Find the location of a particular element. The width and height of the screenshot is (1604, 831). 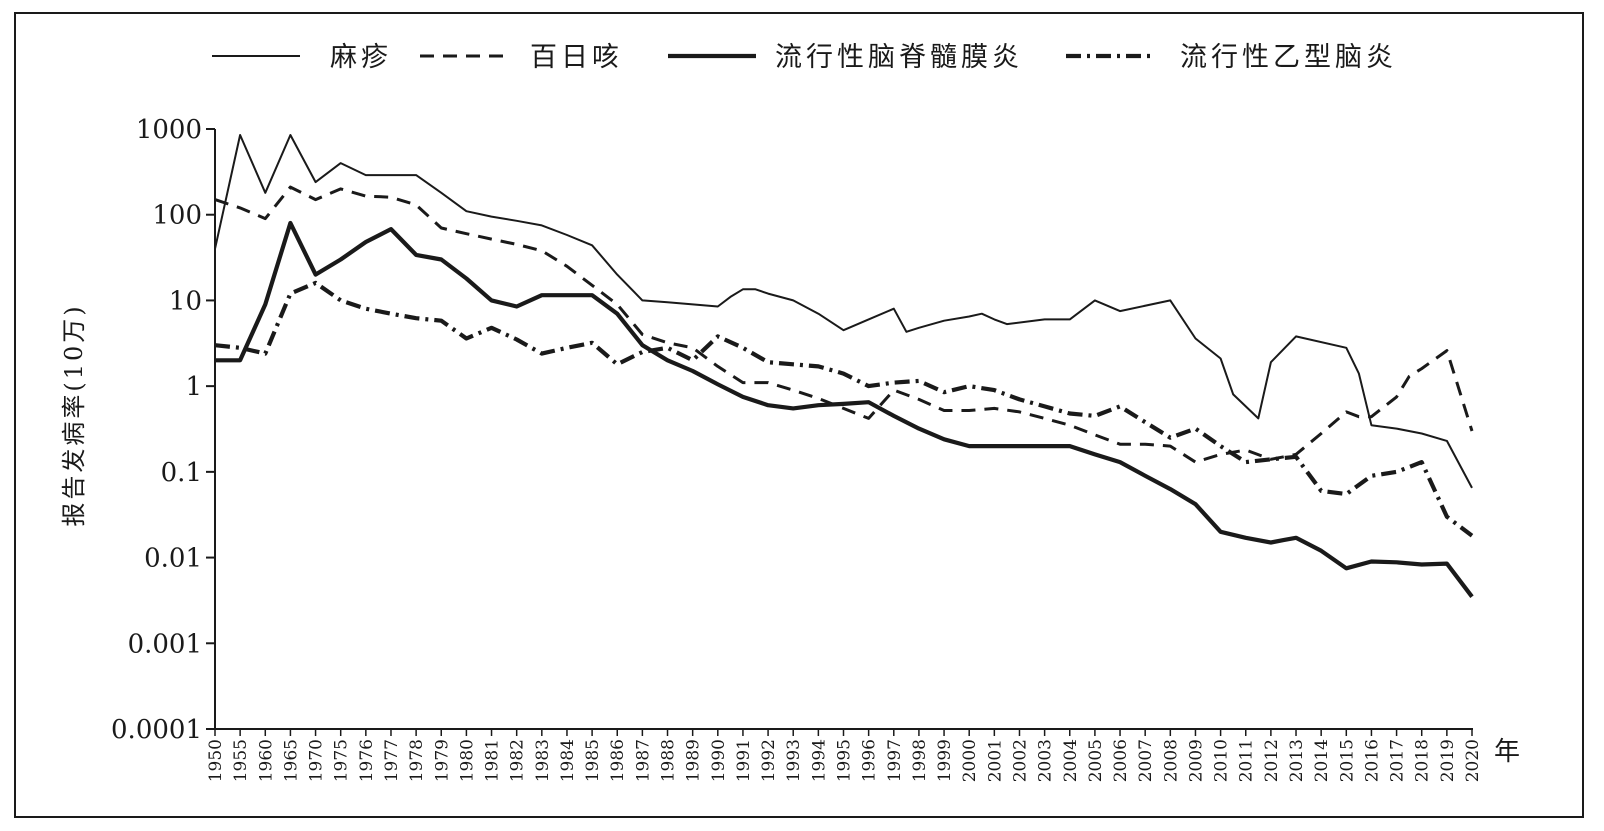

x-tick-label: 1977 is located at coordinates (392, 760).